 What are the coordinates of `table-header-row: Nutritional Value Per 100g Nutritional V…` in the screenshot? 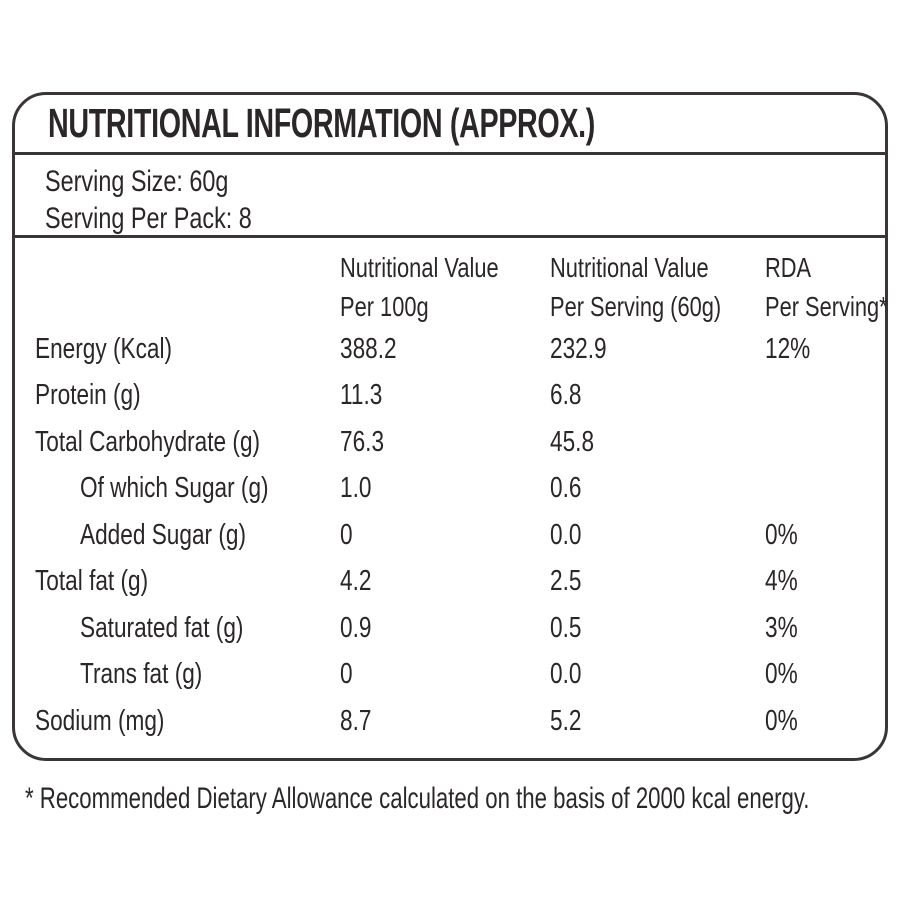 It's located at (451, 282).